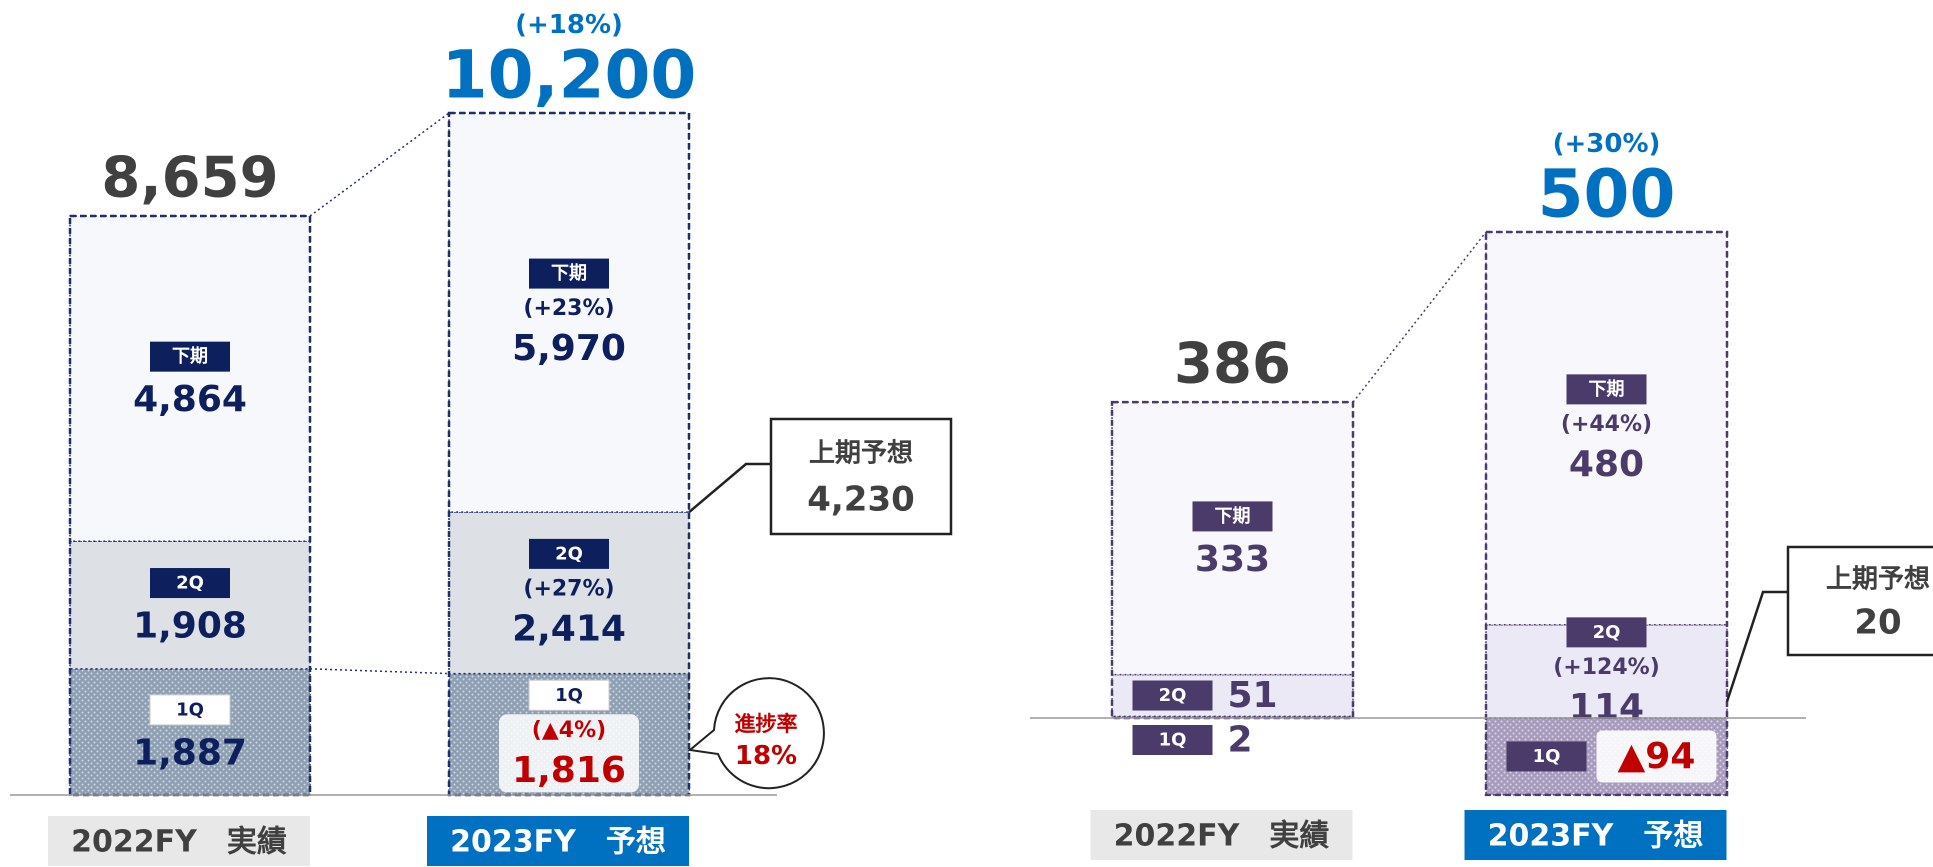 The width and height of the screenshot is (1933, 867). Describe the element at coordinates (1877, 623) in the screenshot. I see `callout-value: 20` at that location.